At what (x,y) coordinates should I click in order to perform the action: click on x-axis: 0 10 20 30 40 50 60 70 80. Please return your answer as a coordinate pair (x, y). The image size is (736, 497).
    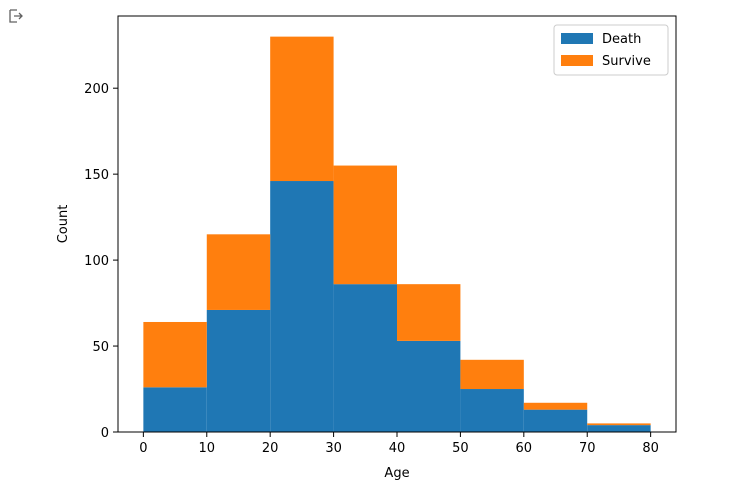
    Looking at the image, I should click on (399, 444).